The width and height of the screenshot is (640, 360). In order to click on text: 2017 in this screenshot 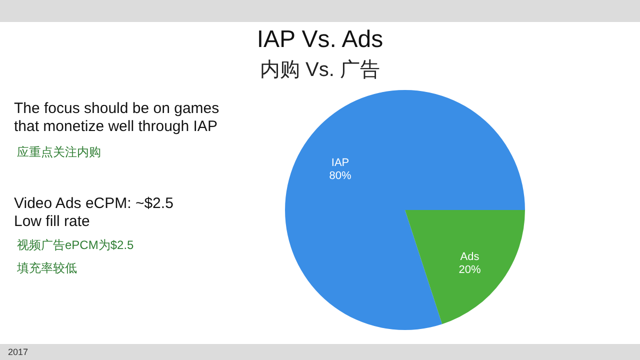, I will do `click(320, 352)`.